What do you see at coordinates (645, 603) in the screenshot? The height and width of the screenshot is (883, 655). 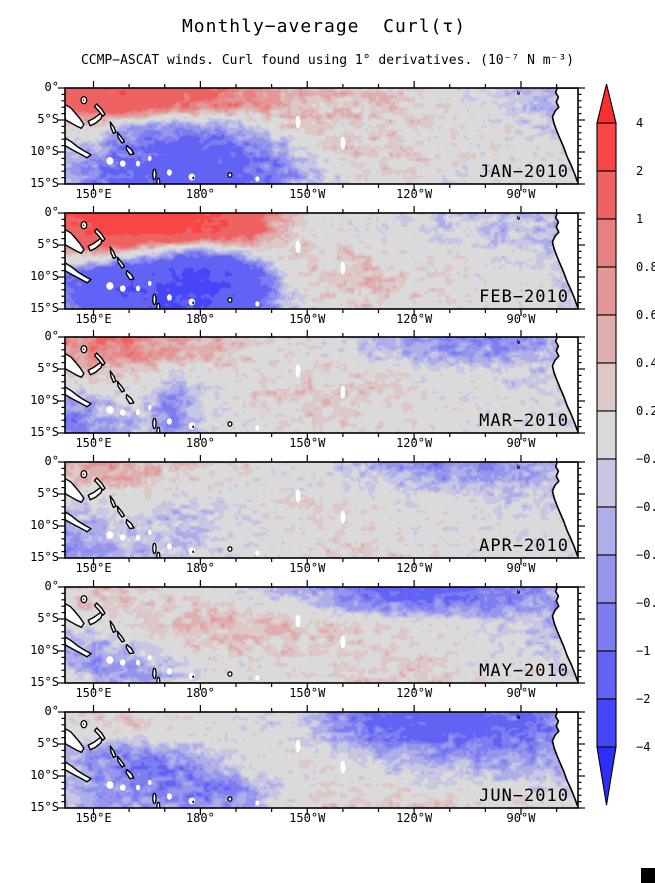 I see `colorbar-tick-label: −0.8` at bounding box center [645, 603].